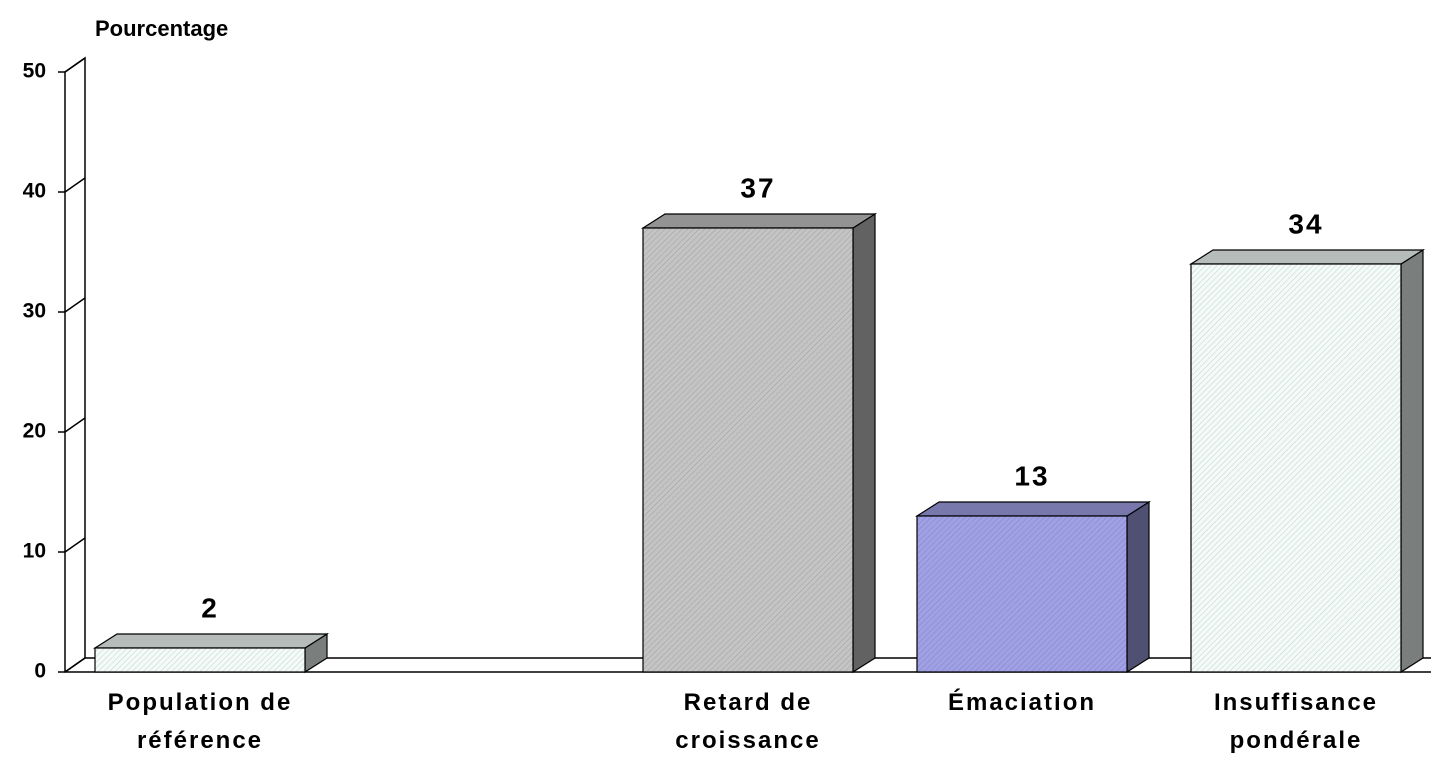 This screenshot has width=1431, height=760. Describe the element at coordinates (1305, 223) in the screenshot. I see `value-label: 34` at that location.